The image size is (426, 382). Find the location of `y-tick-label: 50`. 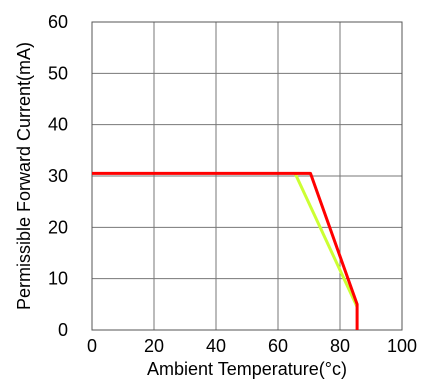

y-tick-label: 50 is located at coordinates (58, 73).